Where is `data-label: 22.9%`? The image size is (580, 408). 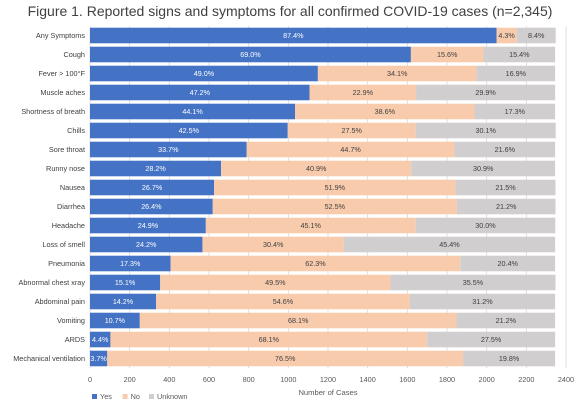 data-label: 22.9% is located at coordinates (363, 92).